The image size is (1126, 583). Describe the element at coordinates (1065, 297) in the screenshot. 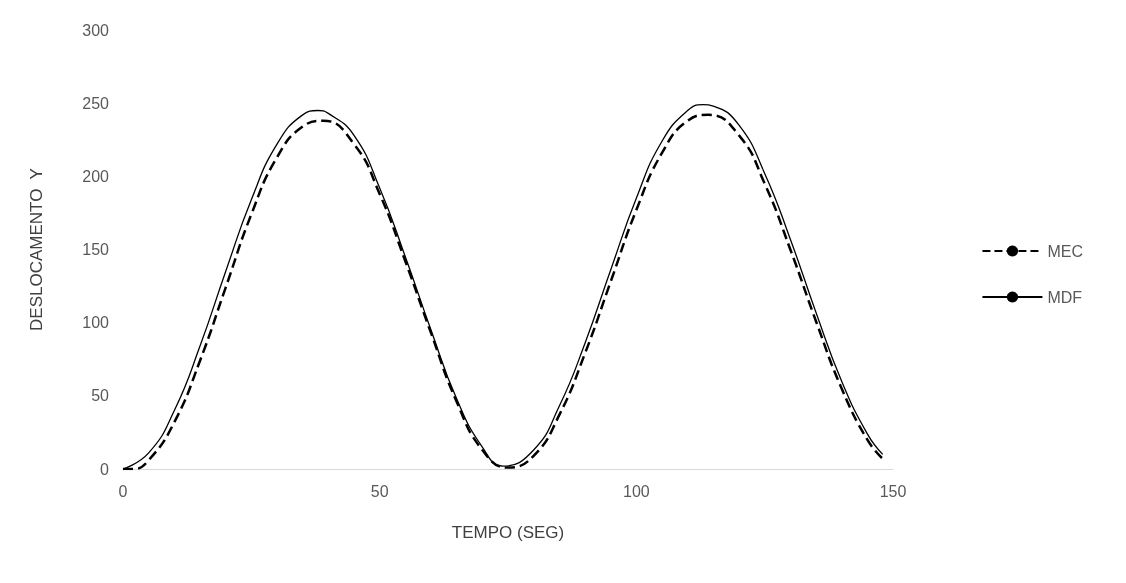

I see `legend-label: MDF` at that location.